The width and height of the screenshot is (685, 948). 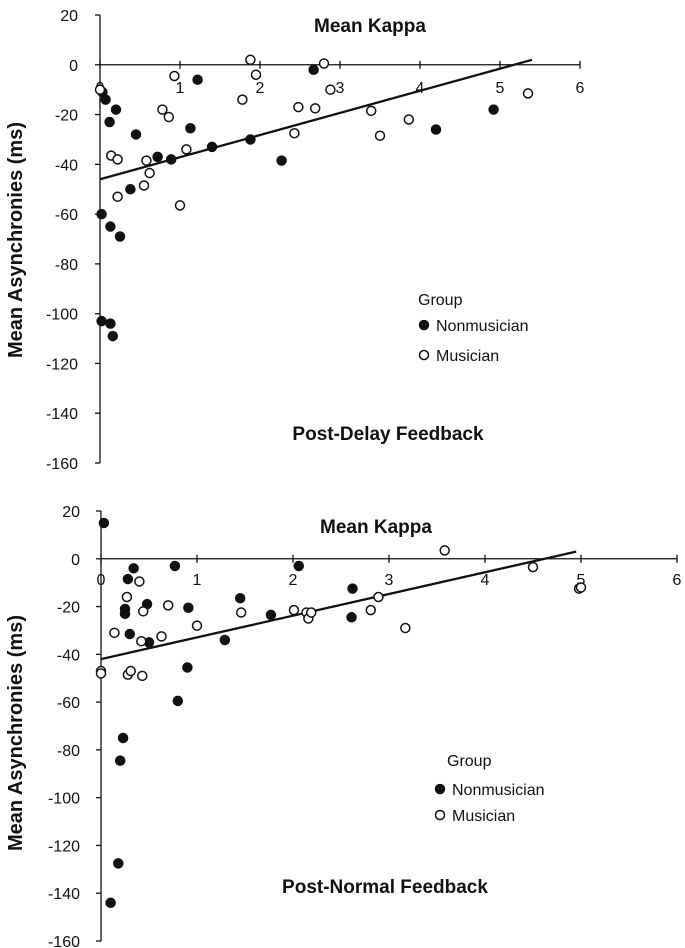 I want to click on chart-subtitle: Post-Delay Feedback, so click(x=388, y=434).